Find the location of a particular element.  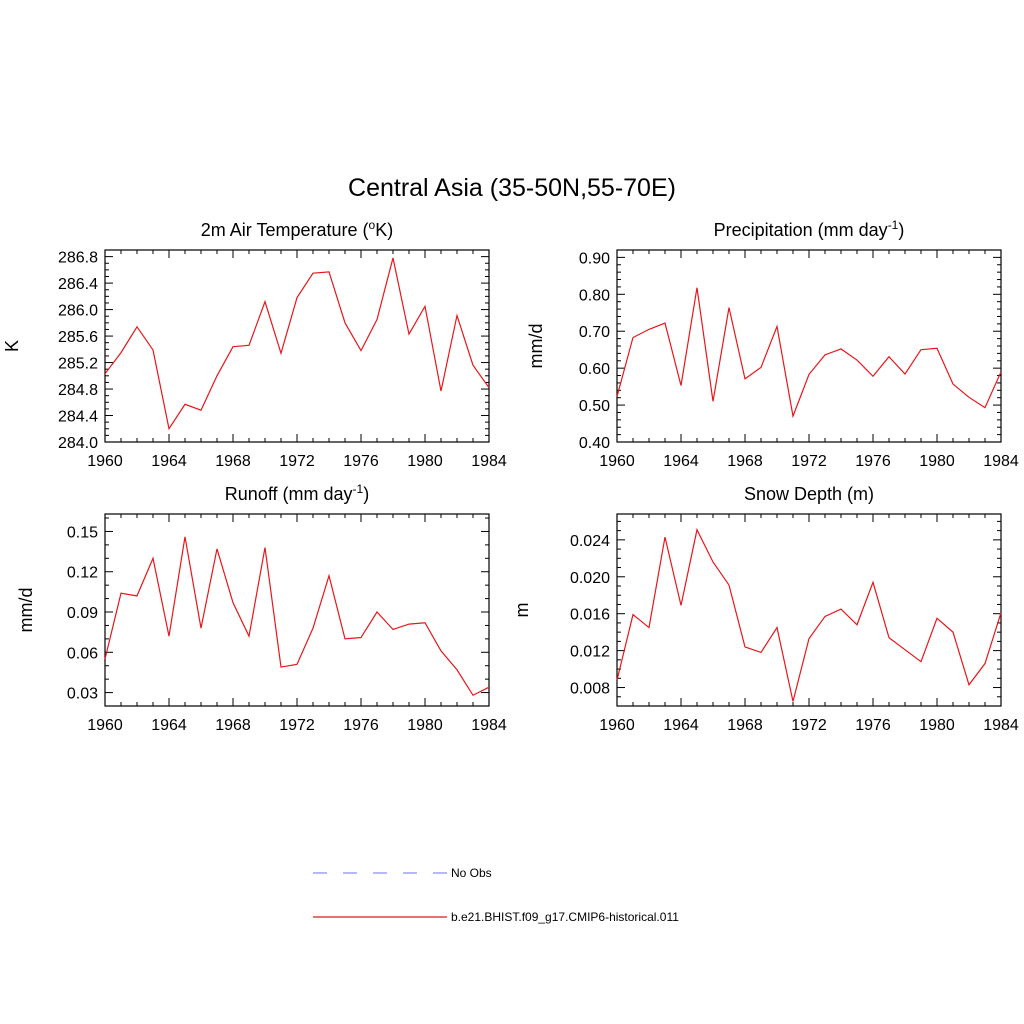

snow-depth-y-tick-label: 0.012 is located at coordinates (590, 652).